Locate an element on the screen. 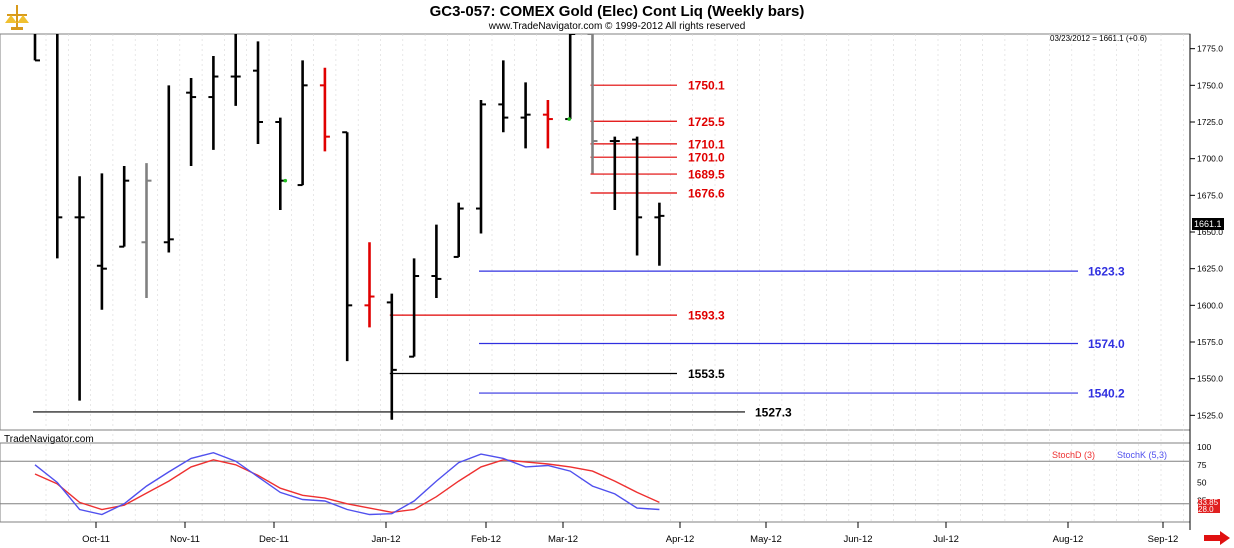 The image size is (1234, 548). x-tick-label: Nov-11 is located at coordinates (185, 539).